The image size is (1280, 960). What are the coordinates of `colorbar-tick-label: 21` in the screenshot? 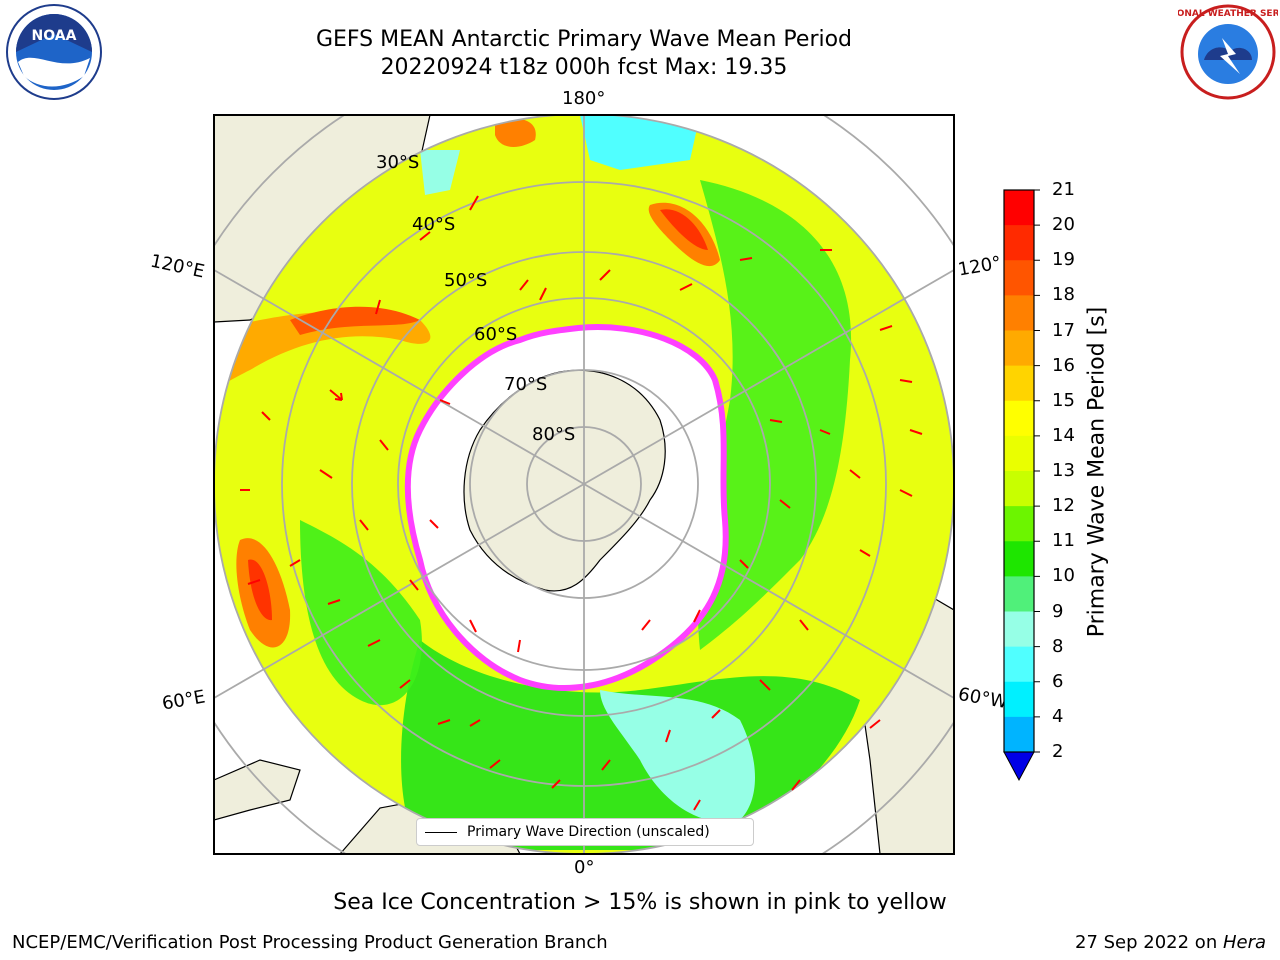 It's located at (1063, 189).